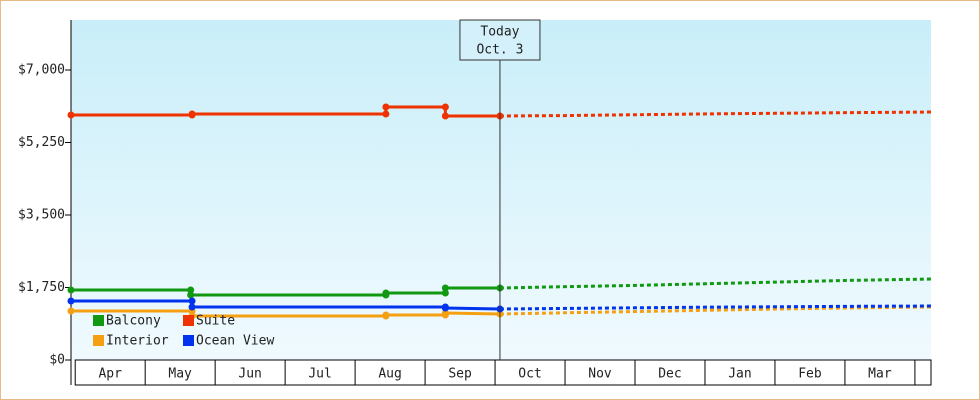 This screenshot has height=400, width=980. Describe the element at coordinates (137, 341) in the screenshot. I see `legend-label: Interior` at that location.